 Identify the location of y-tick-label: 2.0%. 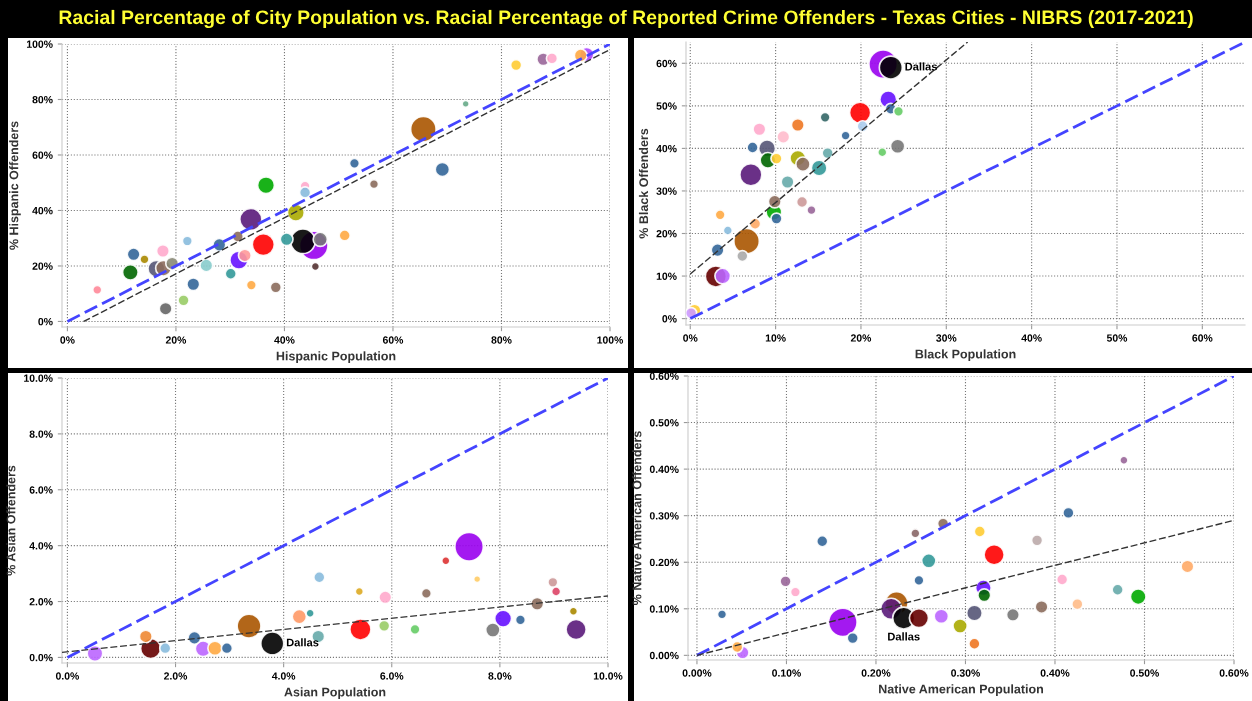
(41, 602).